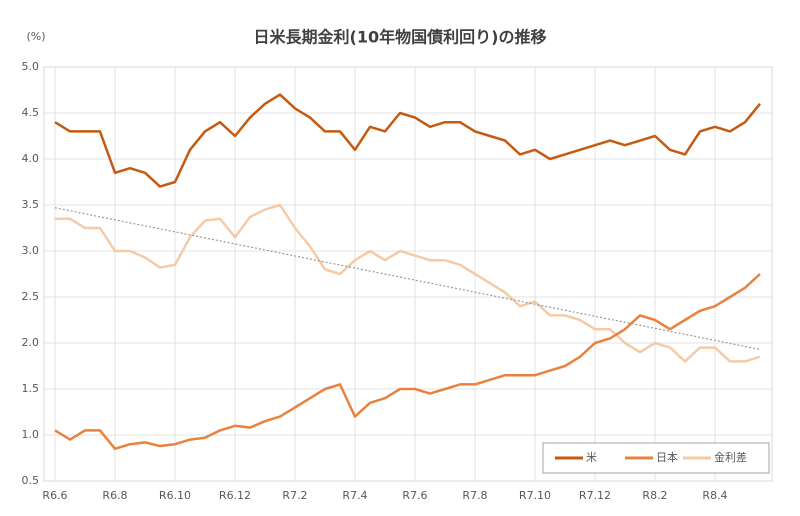 The width and height of the screenshot is (800, 516). I want to click on y-tick-label: 1.5, so click(31, 388).